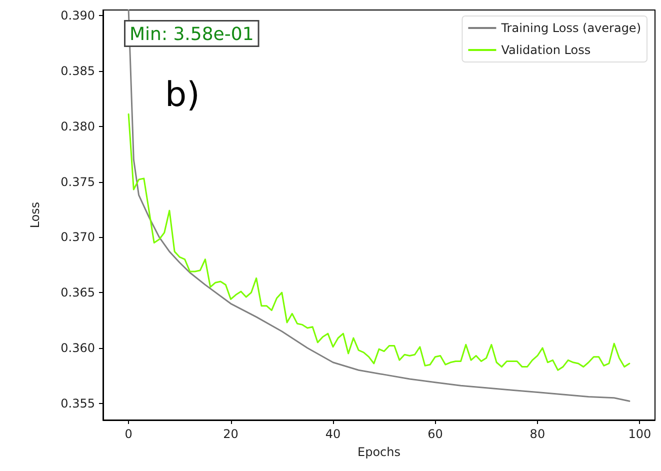 The width and height of the screenshot is (661, 471). What do you see at coordinates (35, 215) in the screenshot?
I see `y-axis-title: Loss` at bounding box center [35, 215].